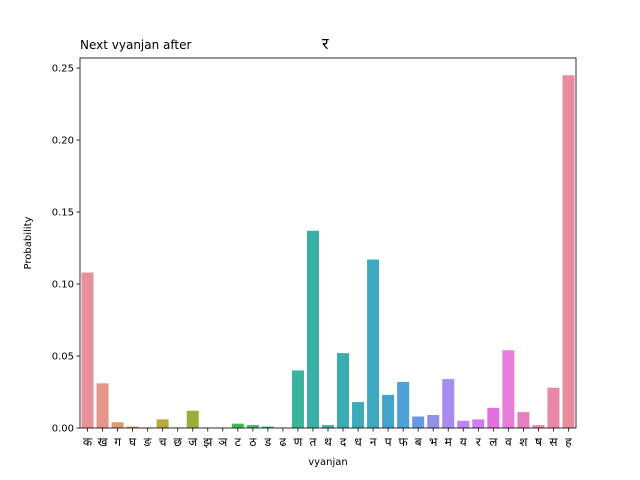  Describe the element at coordinates (253, 442) in the screenshot. I see `x-tick-label: ठ` at that location.